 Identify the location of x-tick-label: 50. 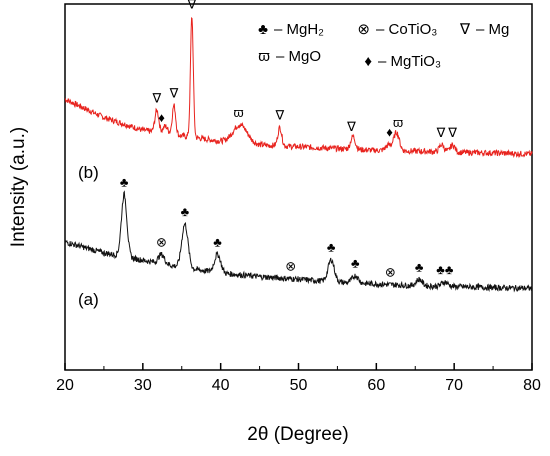
(299, 385).